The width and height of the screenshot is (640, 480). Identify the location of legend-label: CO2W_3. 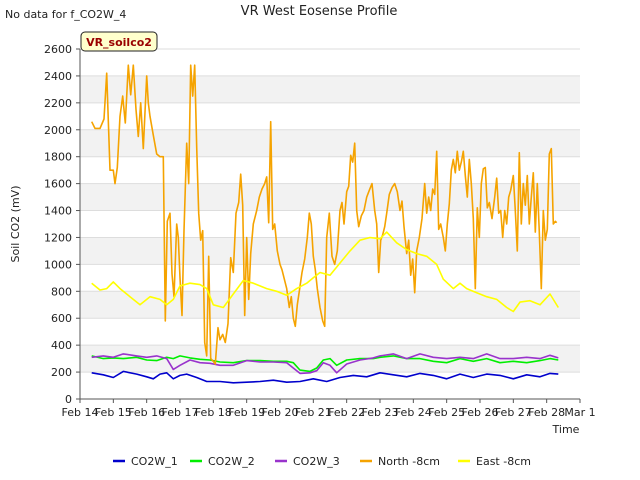
(316, 461).